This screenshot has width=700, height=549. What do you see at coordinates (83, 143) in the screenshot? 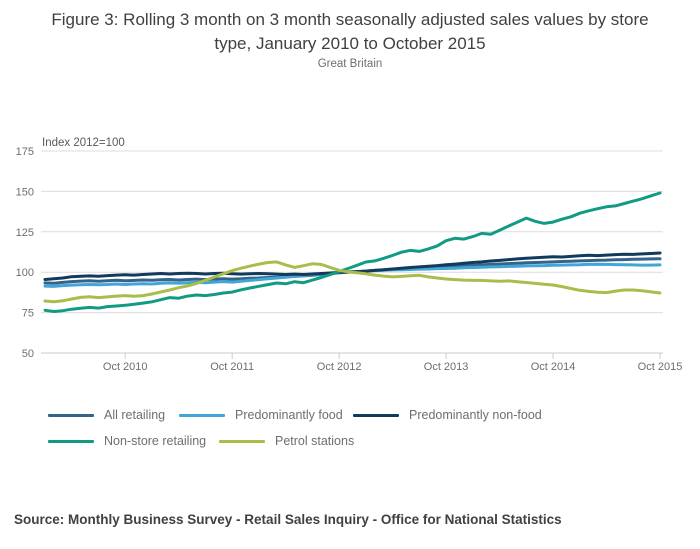
I see `y-axis-unit-label: Index 2012=100` at bounding box center [83, 143].